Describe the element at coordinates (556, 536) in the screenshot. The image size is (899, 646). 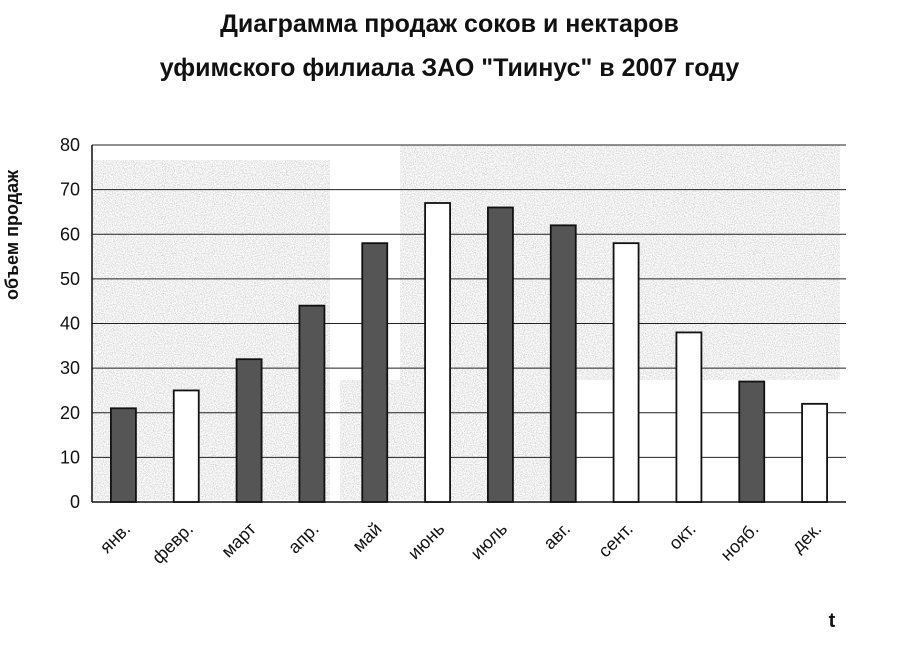
I see `x-tick-label: авг.` at that location.